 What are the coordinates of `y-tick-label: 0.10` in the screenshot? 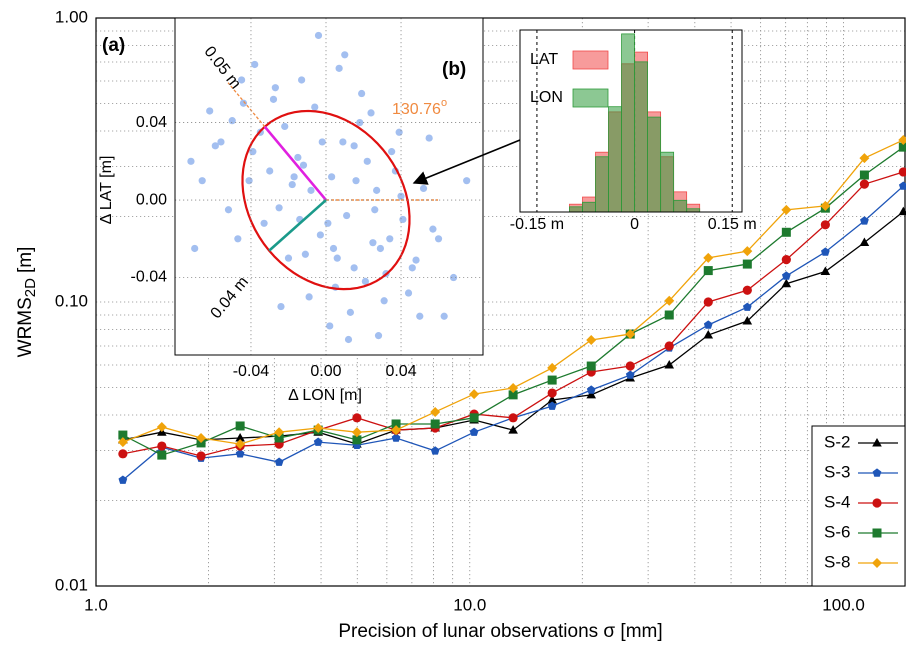 It's located at (71, 300).